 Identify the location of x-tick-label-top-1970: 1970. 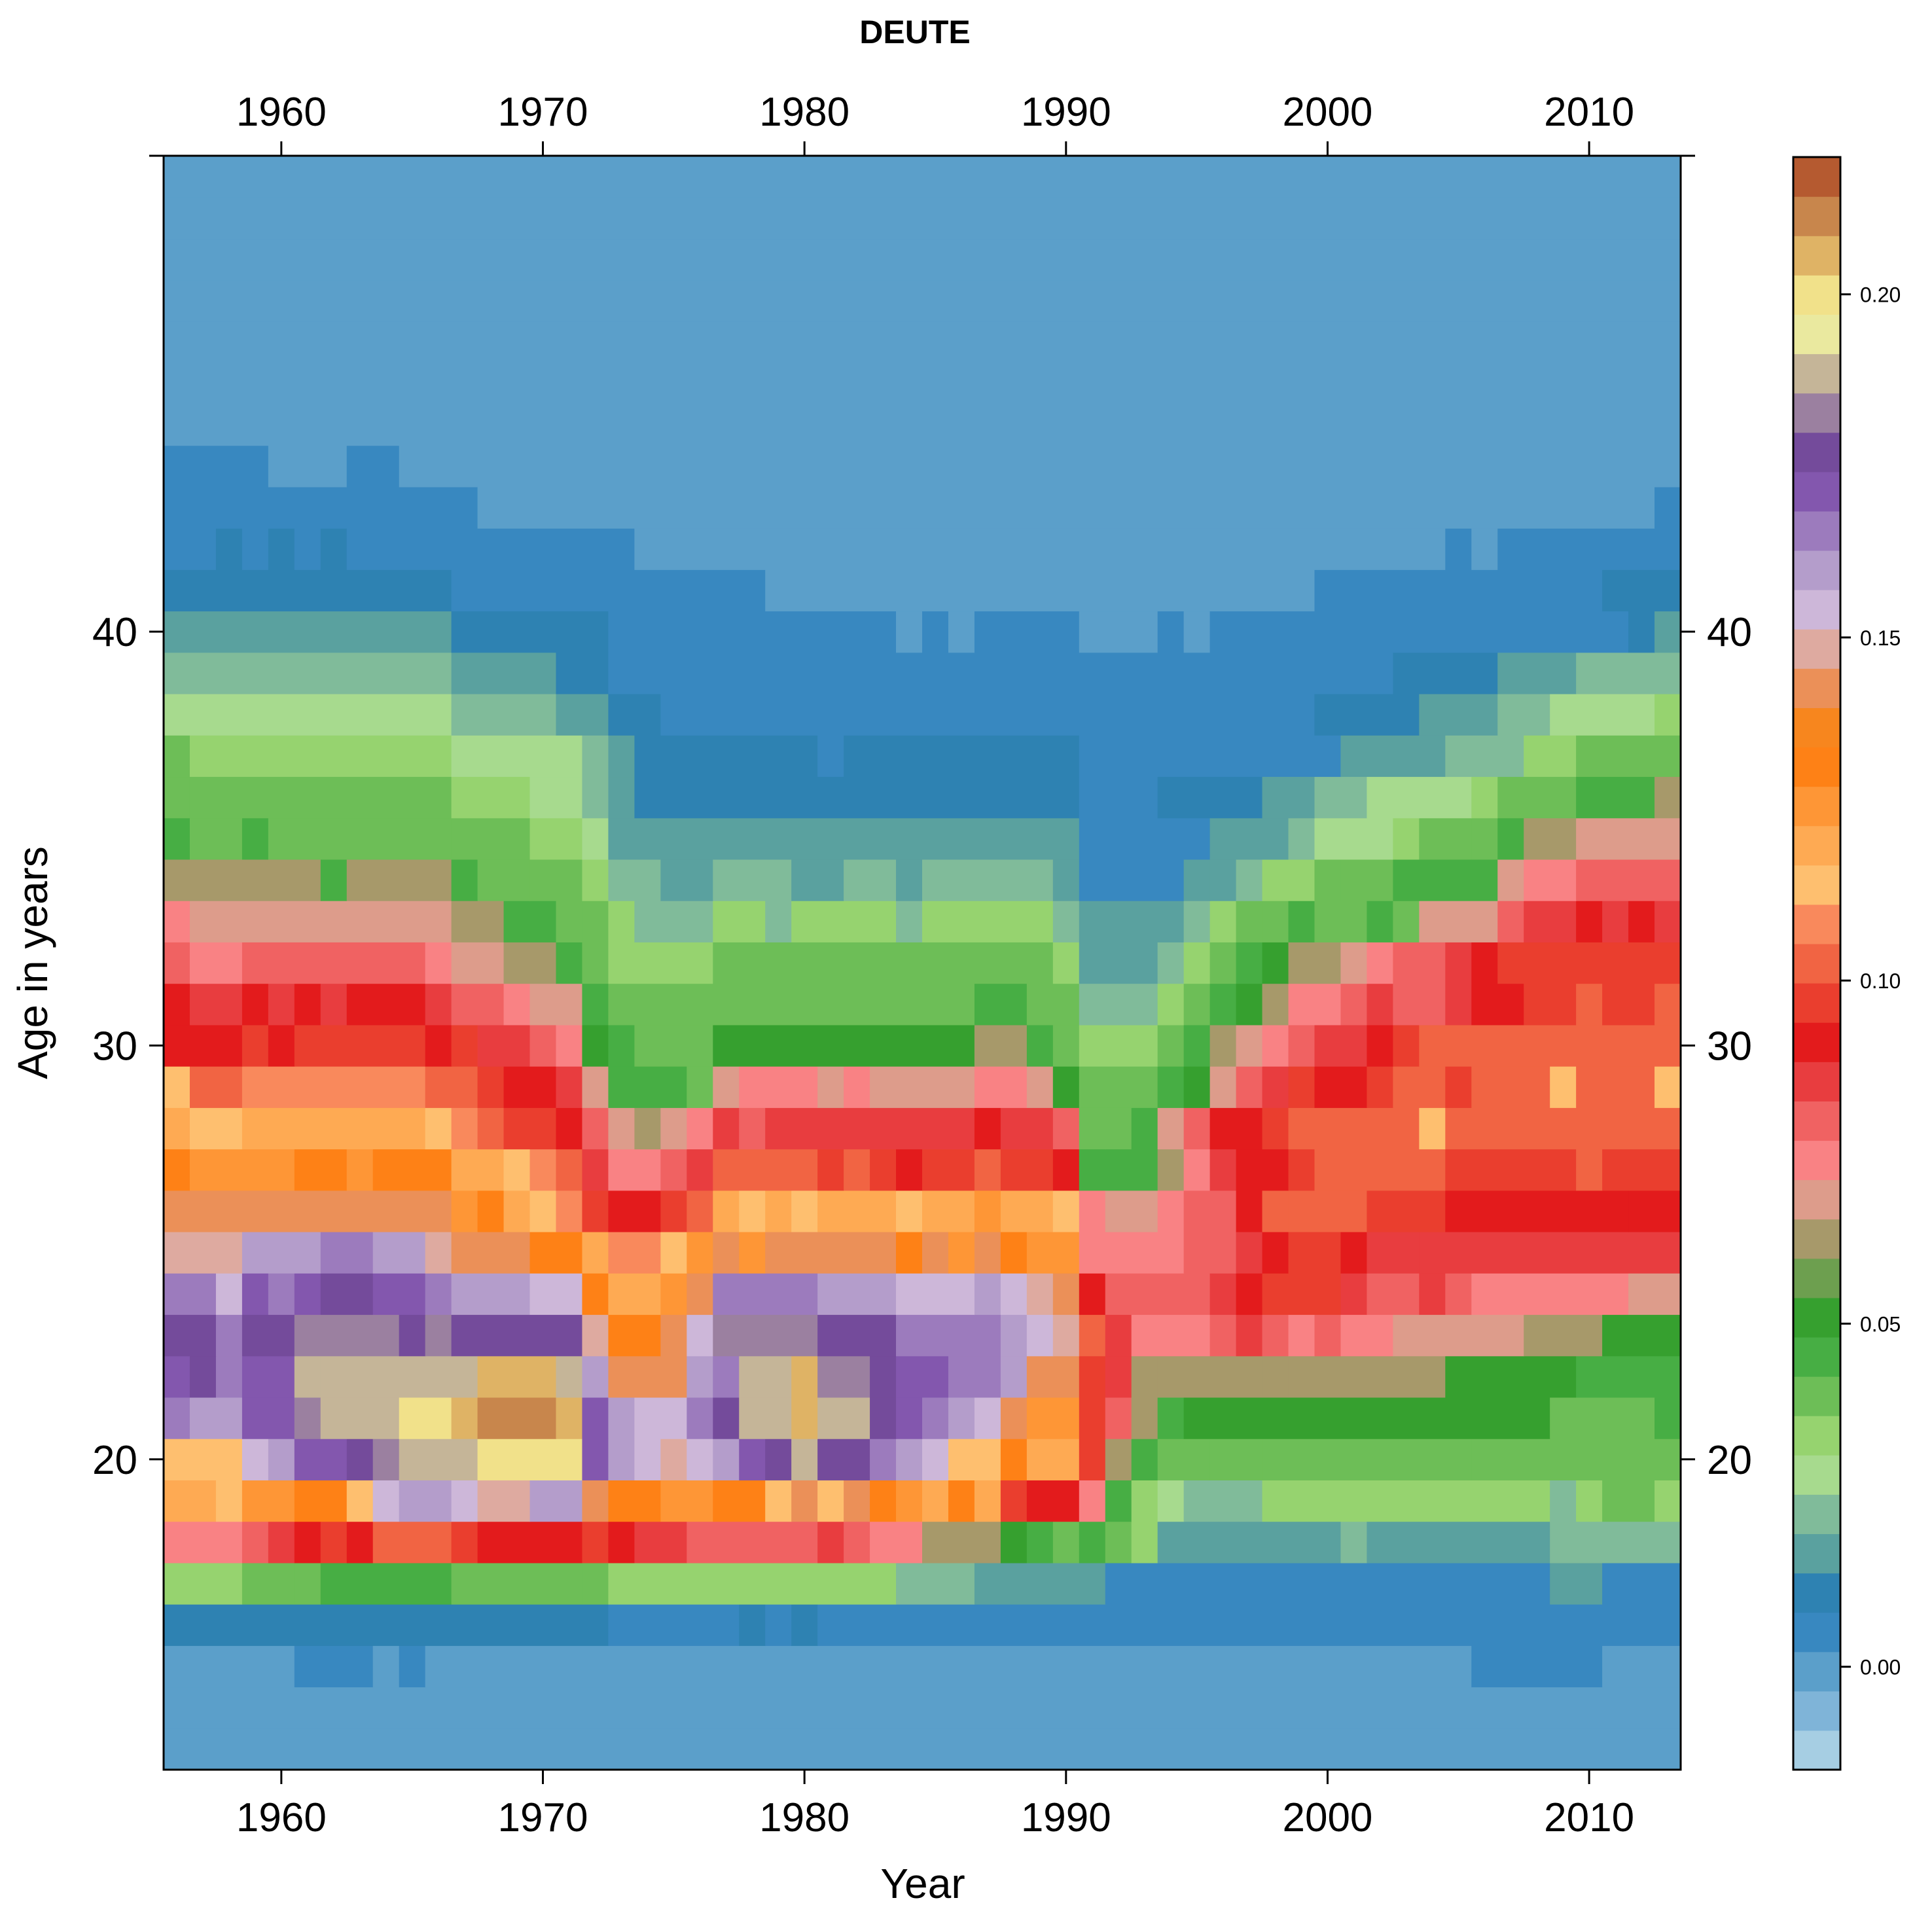
(543, 112).